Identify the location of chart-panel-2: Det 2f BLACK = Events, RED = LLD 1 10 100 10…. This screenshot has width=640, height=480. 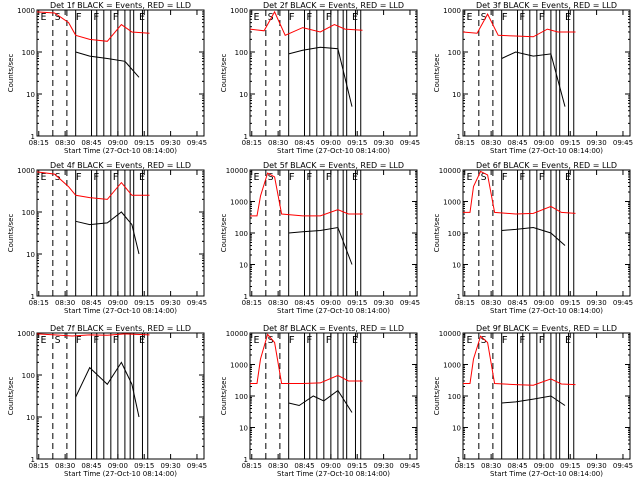
(320, 78).